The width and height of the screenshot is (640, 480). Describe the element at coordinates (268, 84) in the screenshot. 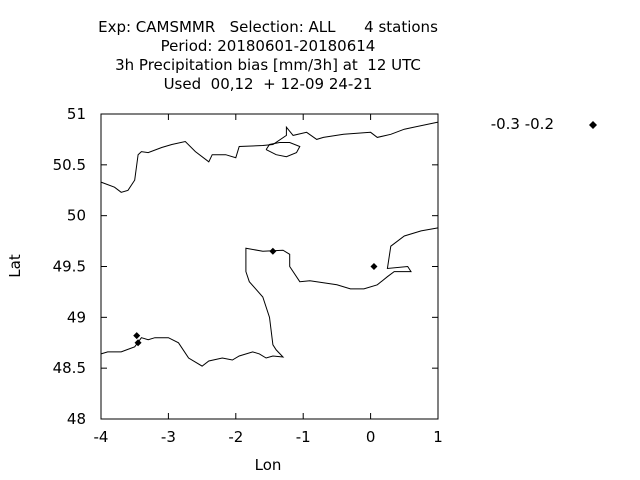

I see `chart-title-line-4: Used 00,12 + 12-09 24-21` at that location.